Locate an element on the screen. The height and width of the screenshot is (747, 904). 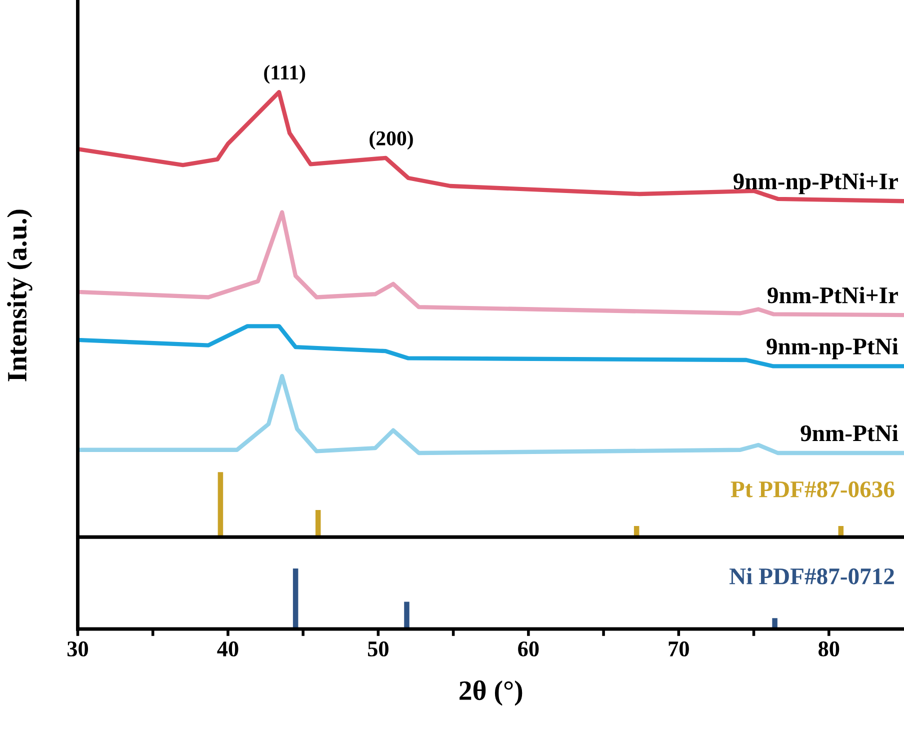
x-axis-title: 2θ (°) is located at coordinates (491, 693).